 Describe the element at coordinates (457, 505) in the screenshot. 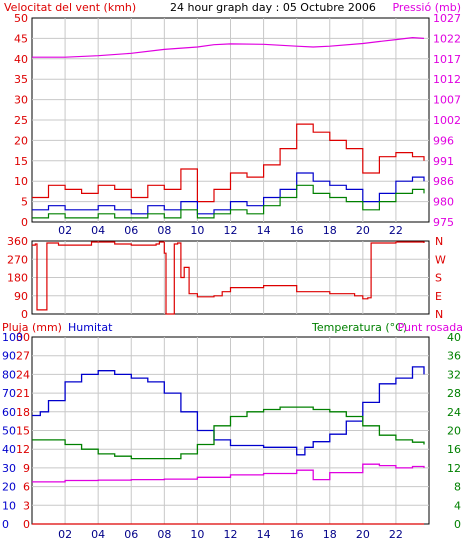

I see `temperature-tick-label: 4` at that location.